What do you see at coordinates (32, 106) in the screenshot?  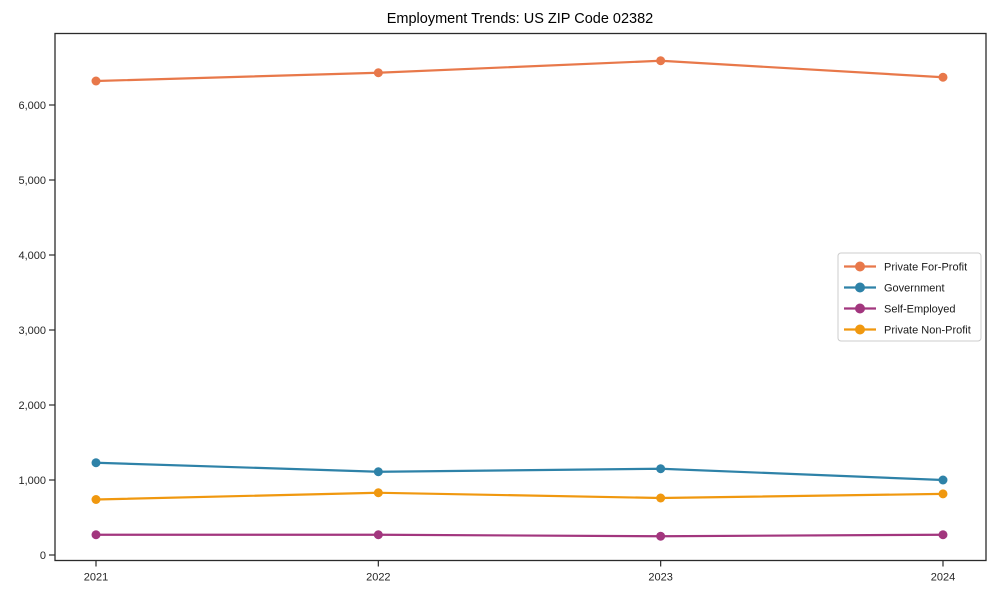 I see `y-axis-tick-label: 6,000` at bounding box center [32, 106].